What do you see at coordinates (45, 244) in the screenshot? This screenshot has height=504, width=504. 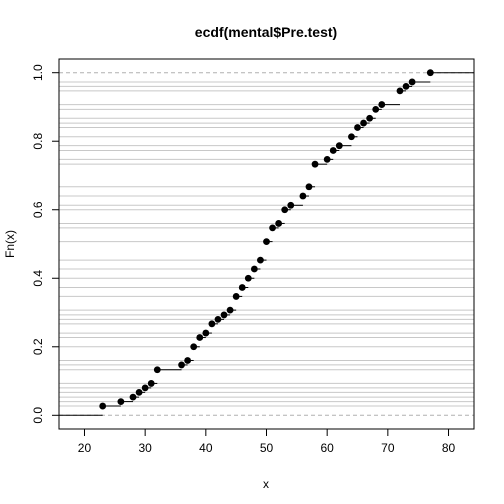 I see `y-axis: 0.0 0.2 0.4 0.6 0.8 1.0` at bounding box center [45, 244].